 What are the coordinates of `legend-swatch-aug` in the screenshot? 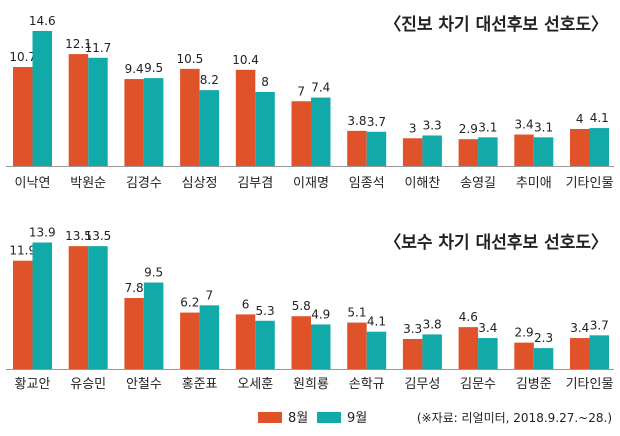 It's located at (270, 417).